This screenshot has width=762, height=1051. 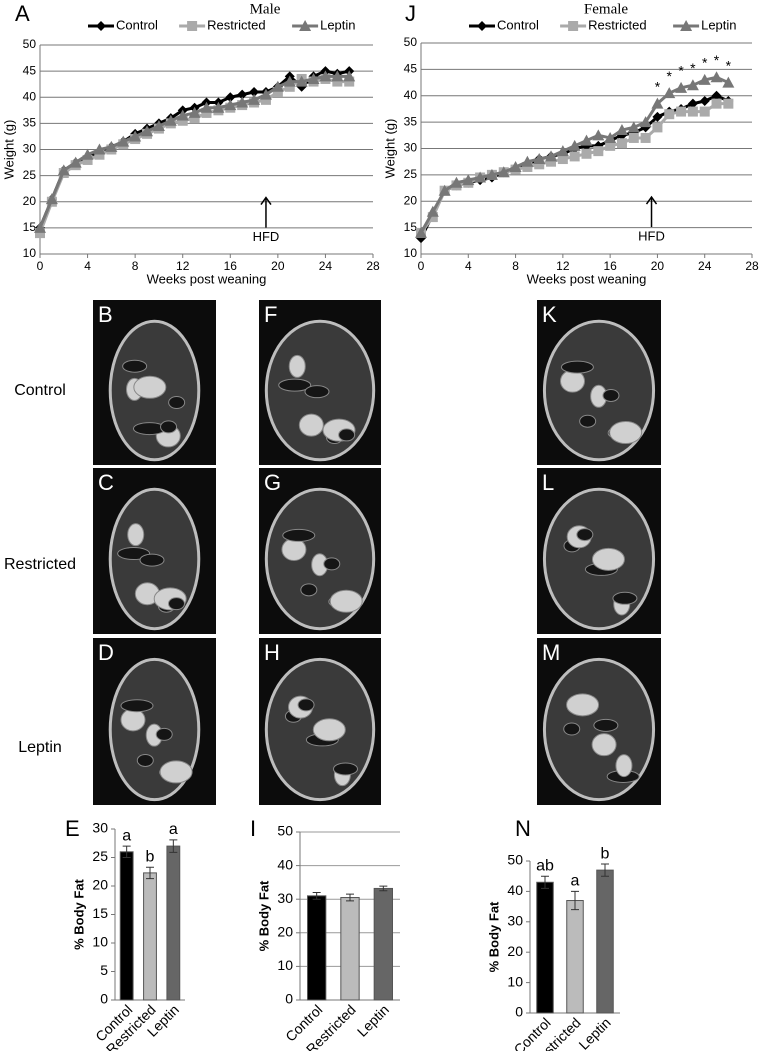 What do you see at coordinates (605, 853) in the screenshot?
I see `significance-letter: b` at bounding box center [605, 853].